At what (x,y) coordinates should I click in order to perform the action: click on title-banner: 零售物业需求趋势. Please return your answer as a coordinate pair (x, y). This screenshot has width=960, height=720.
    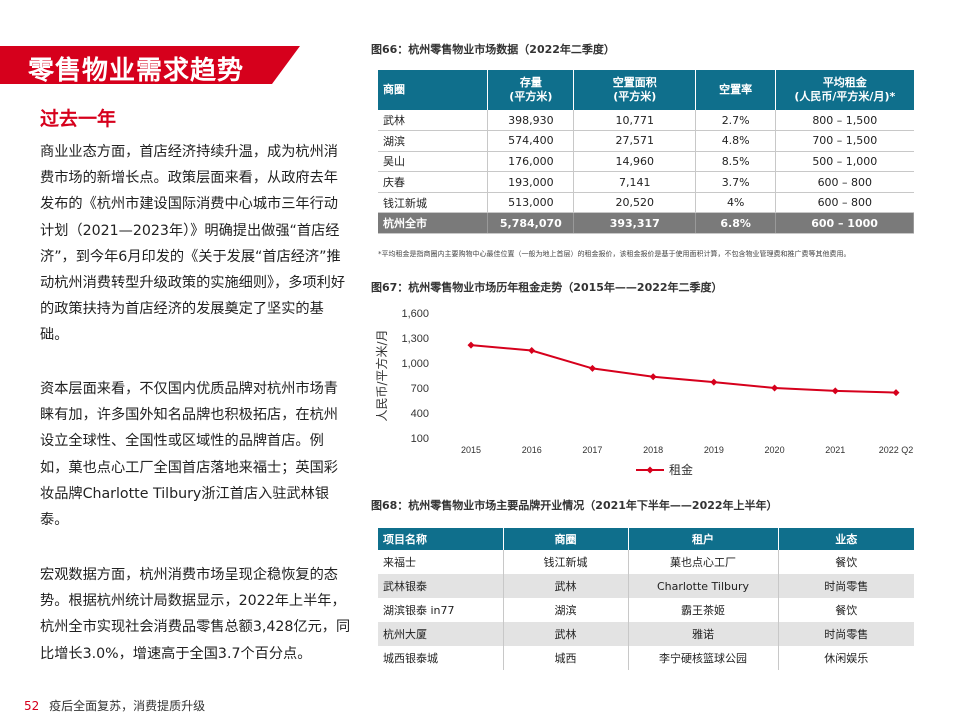
    Looking at the image, I should click on (150, 66).